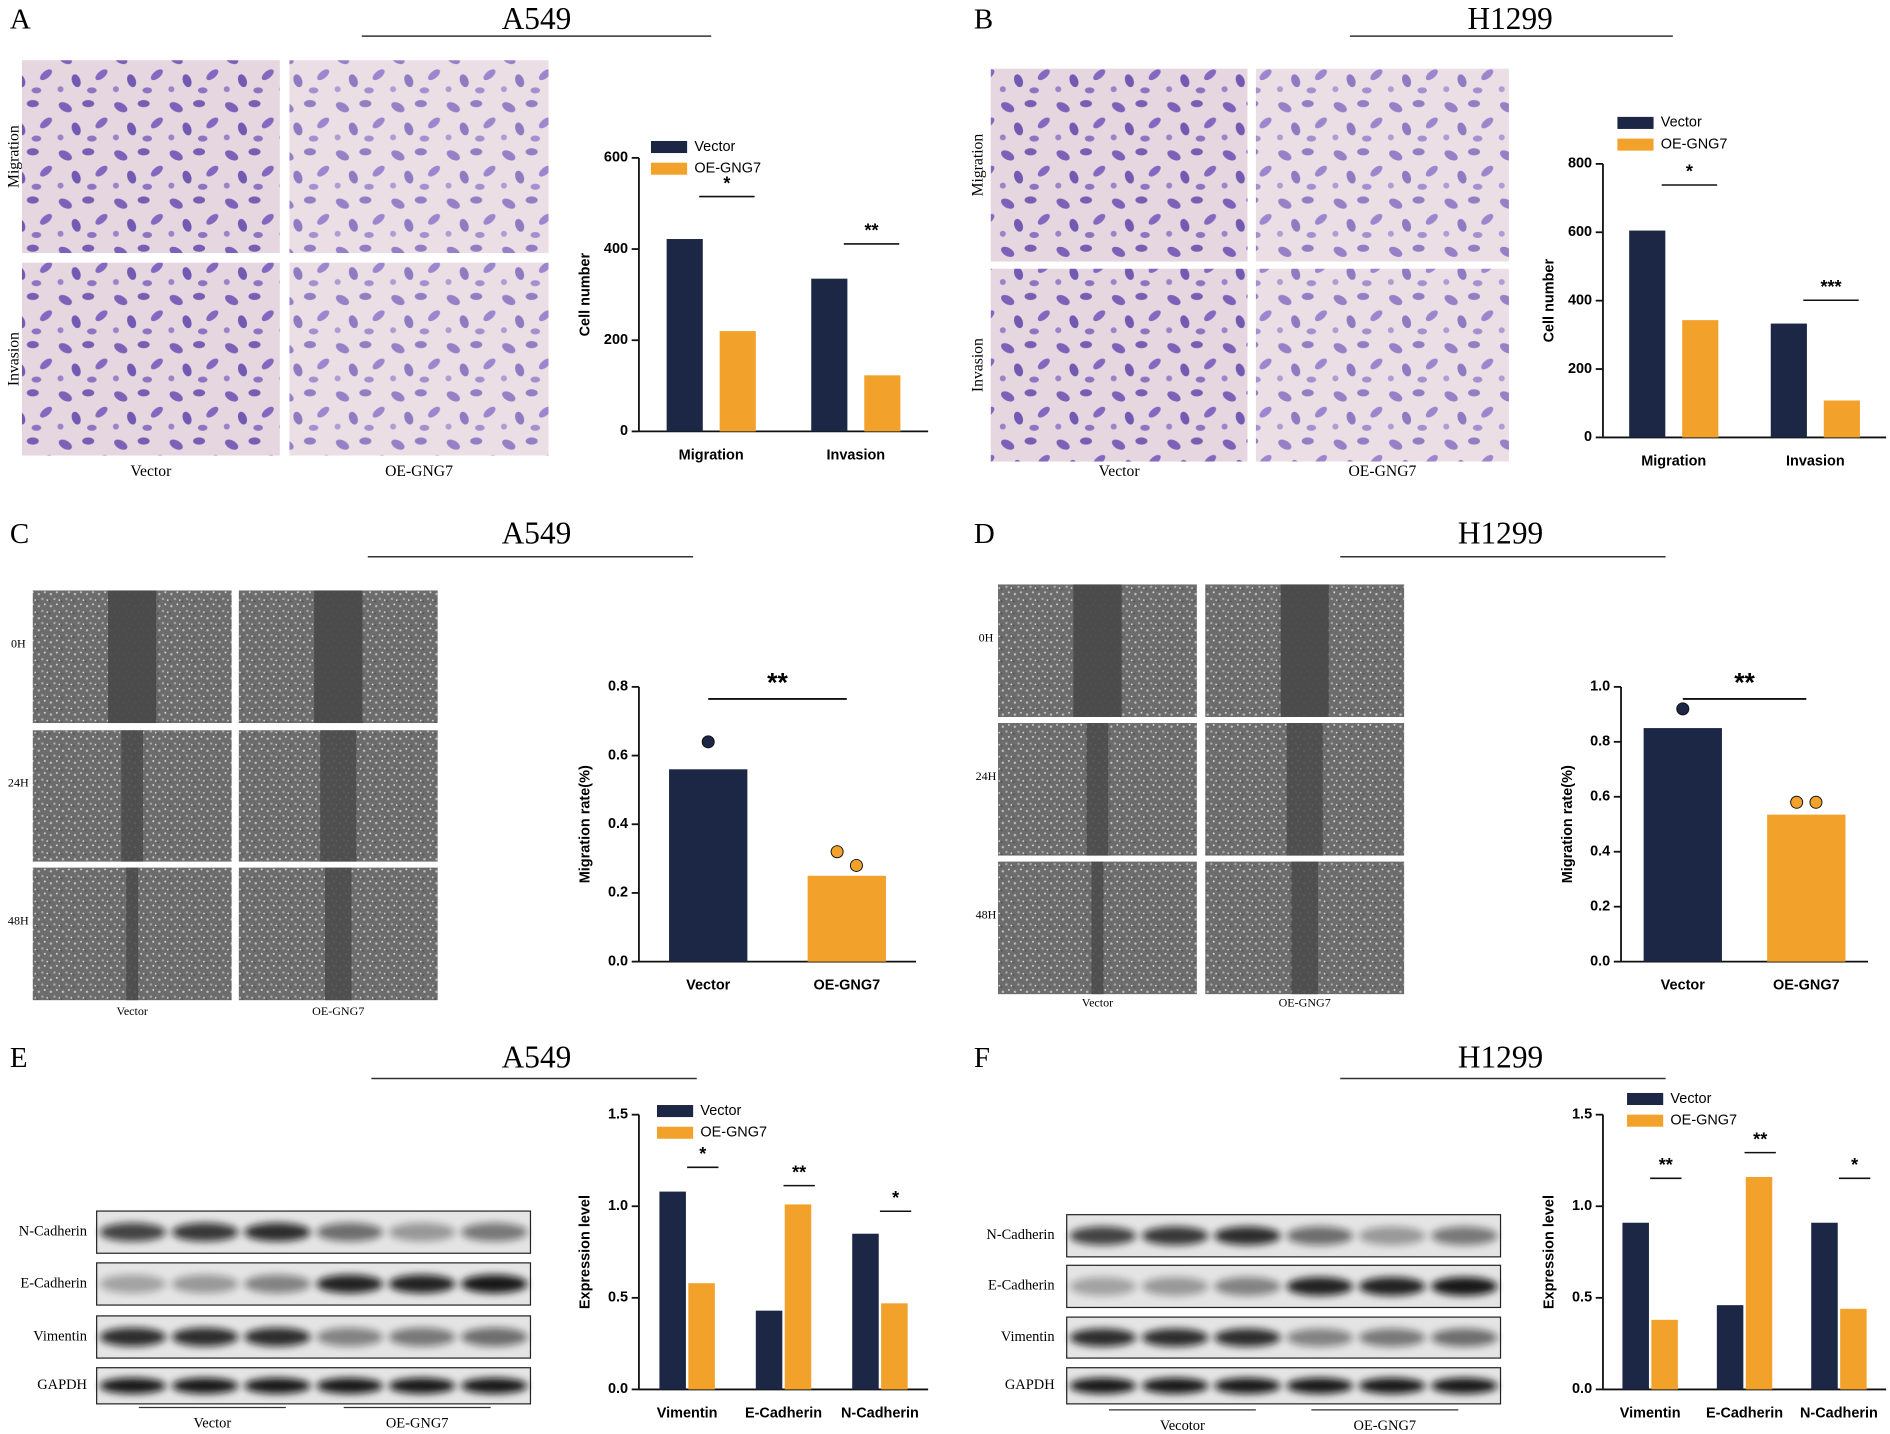 This screenshot has width=1890, height=1434. Describe the element at coordinates (19, 1058) in the screenshot. I see `panel-letter: E` at that location.